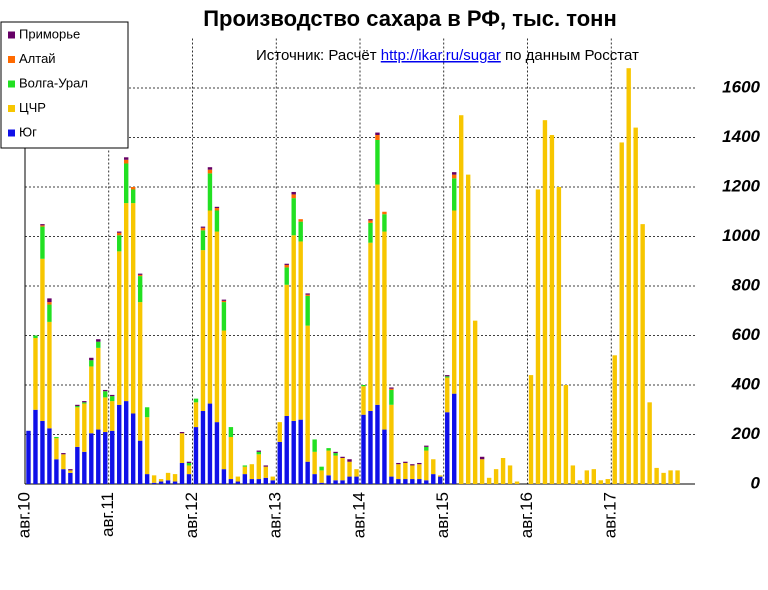 Image resolution: width=768 pixels, height=590 pixels. Describe the element at coordinates (746, 433) in the screenshot. I see `y-tick-label: 200` at that location.